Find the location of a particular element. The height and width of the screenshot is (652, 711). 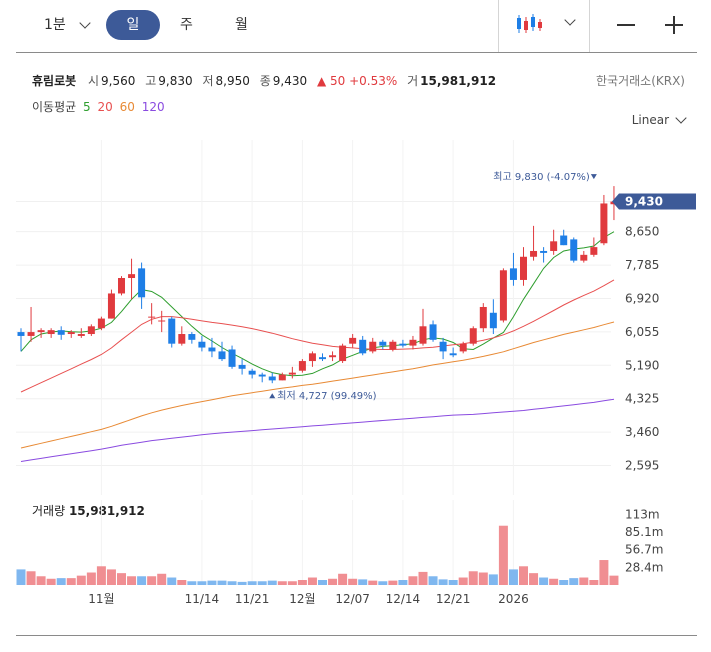

volume-panel-value: 15,981,912 is located at coordinates (106, 511).